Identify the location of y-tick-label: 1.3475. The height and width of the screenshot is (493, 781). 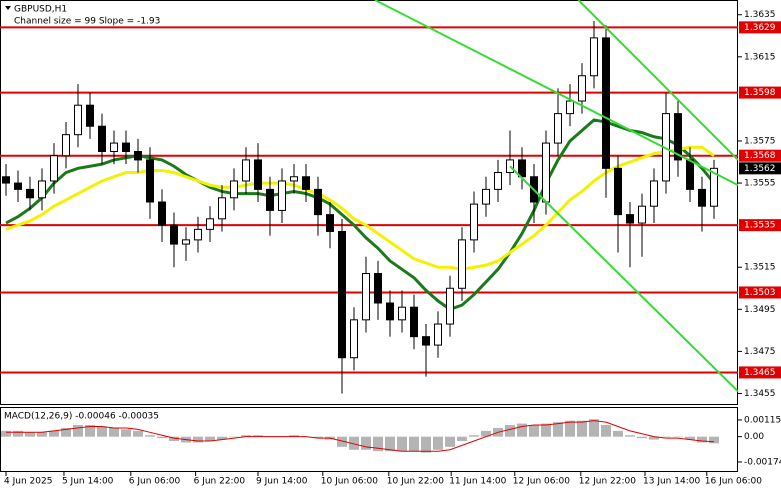
(760, 352).